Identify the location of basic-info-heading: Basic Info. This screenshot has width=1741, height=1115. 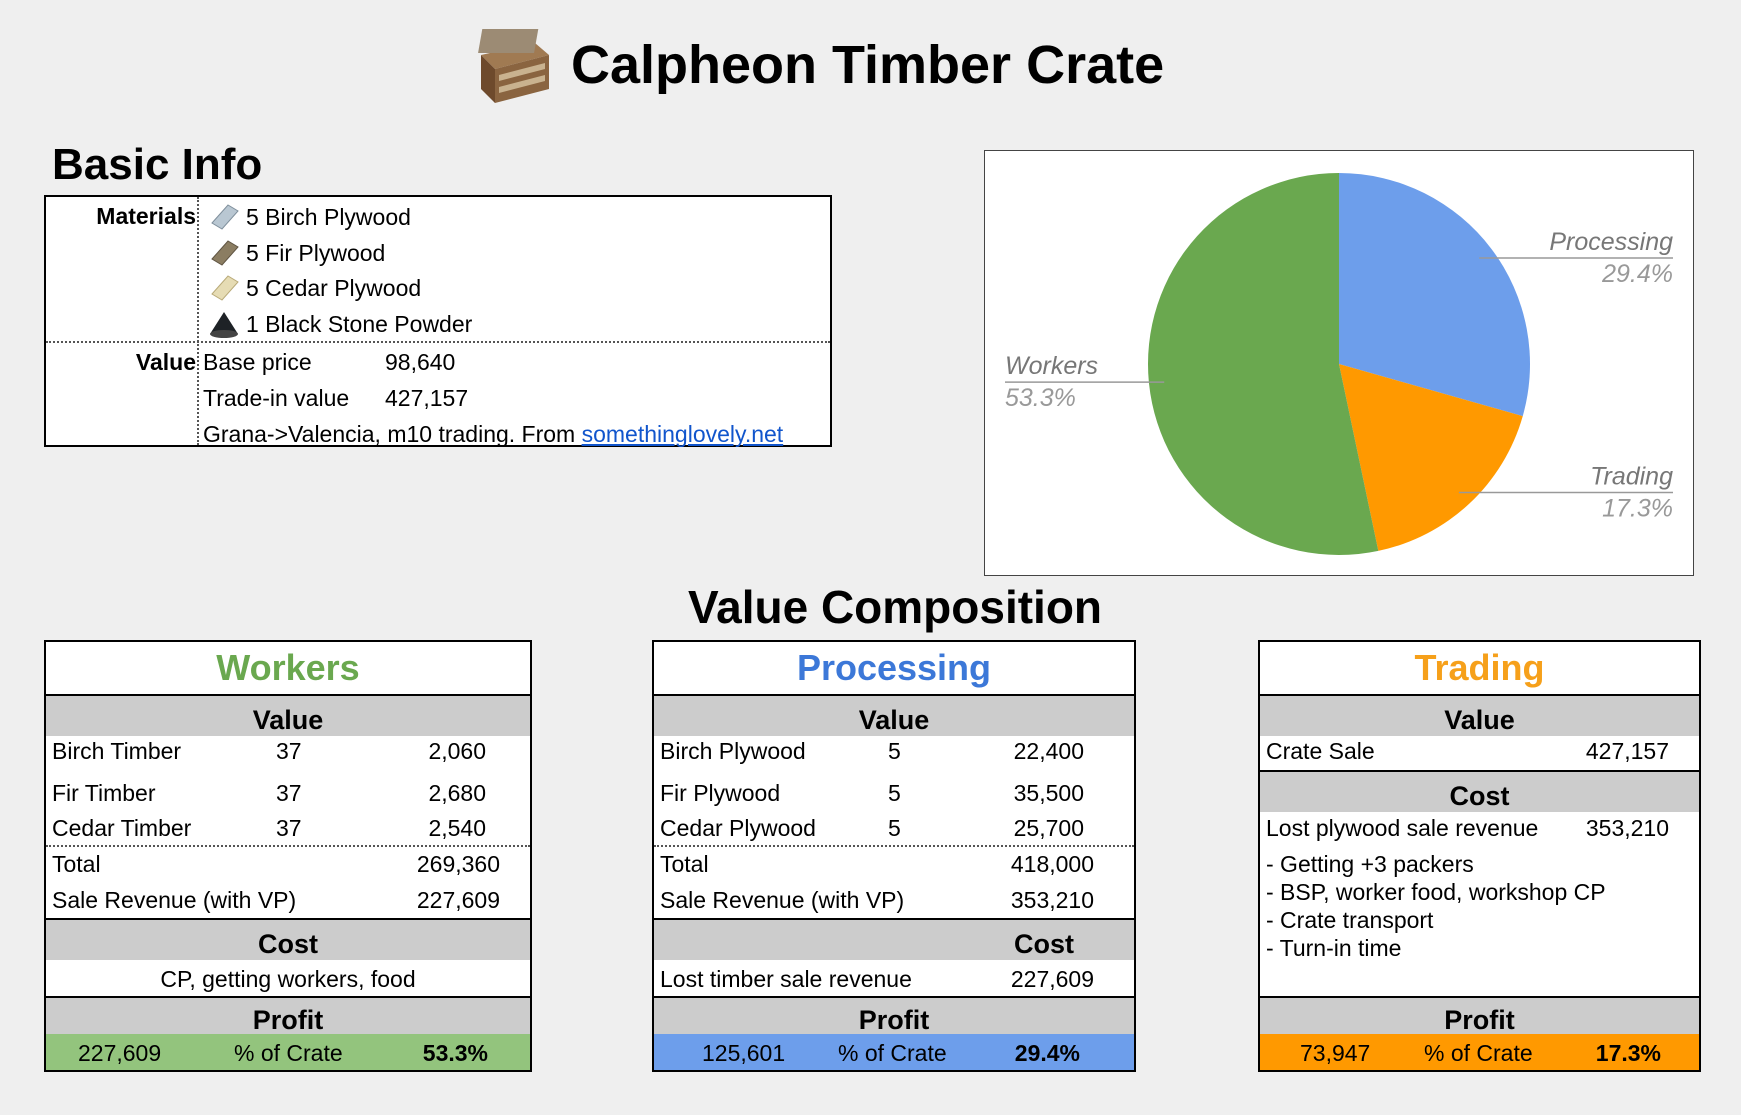
(157, 164).